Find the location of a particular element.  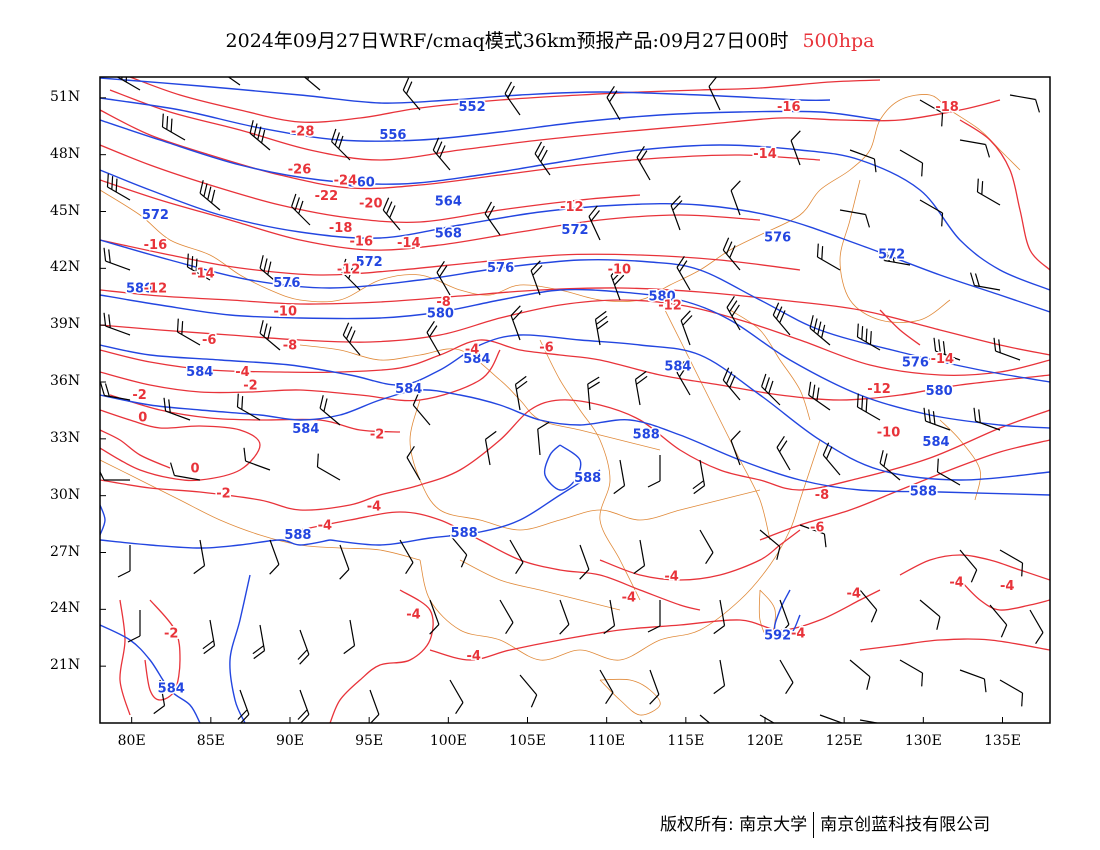

temperature-contour-label: -10 is located at coordinates (286, 311).